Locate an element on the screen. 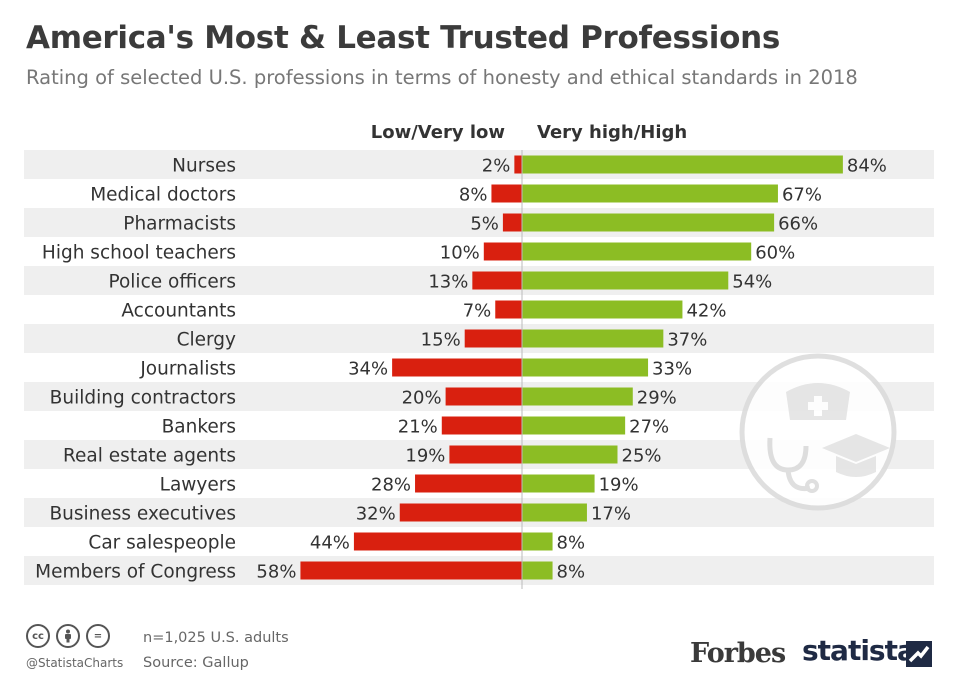 This screenshot has width=960, height=684. value-label-high: 54% is located at coordinates (752, 282).